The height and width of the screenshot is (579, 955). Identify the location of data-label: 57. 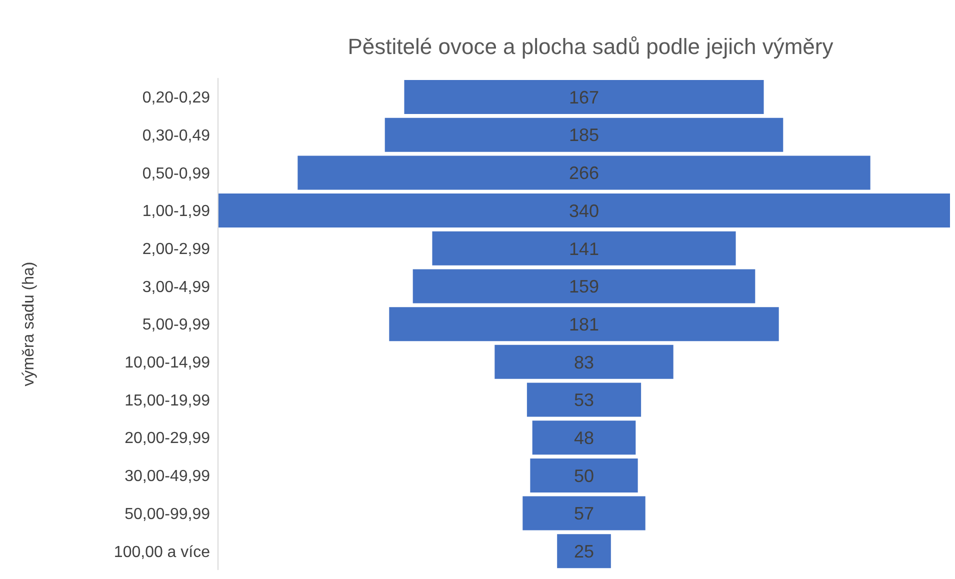
(584, 514).